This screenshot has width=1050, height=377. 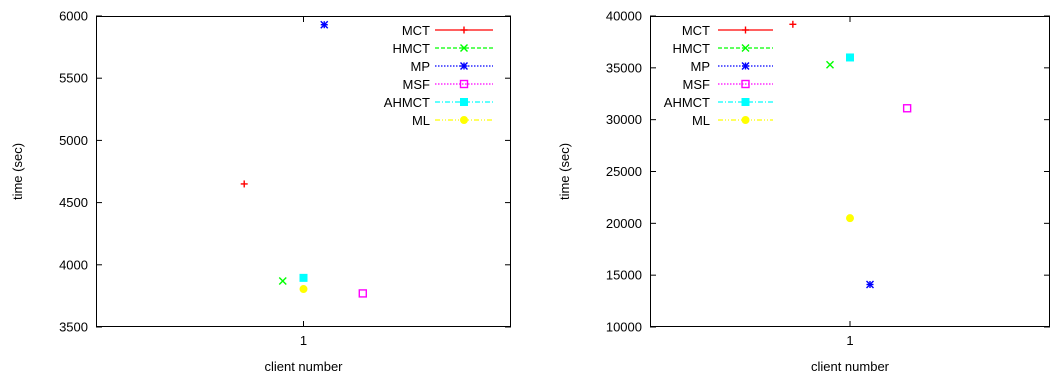 What do you see at coordinates (73, 78) in the screenshot?
I see `y-tick-label: 5500` at bounding box center [73, 78].